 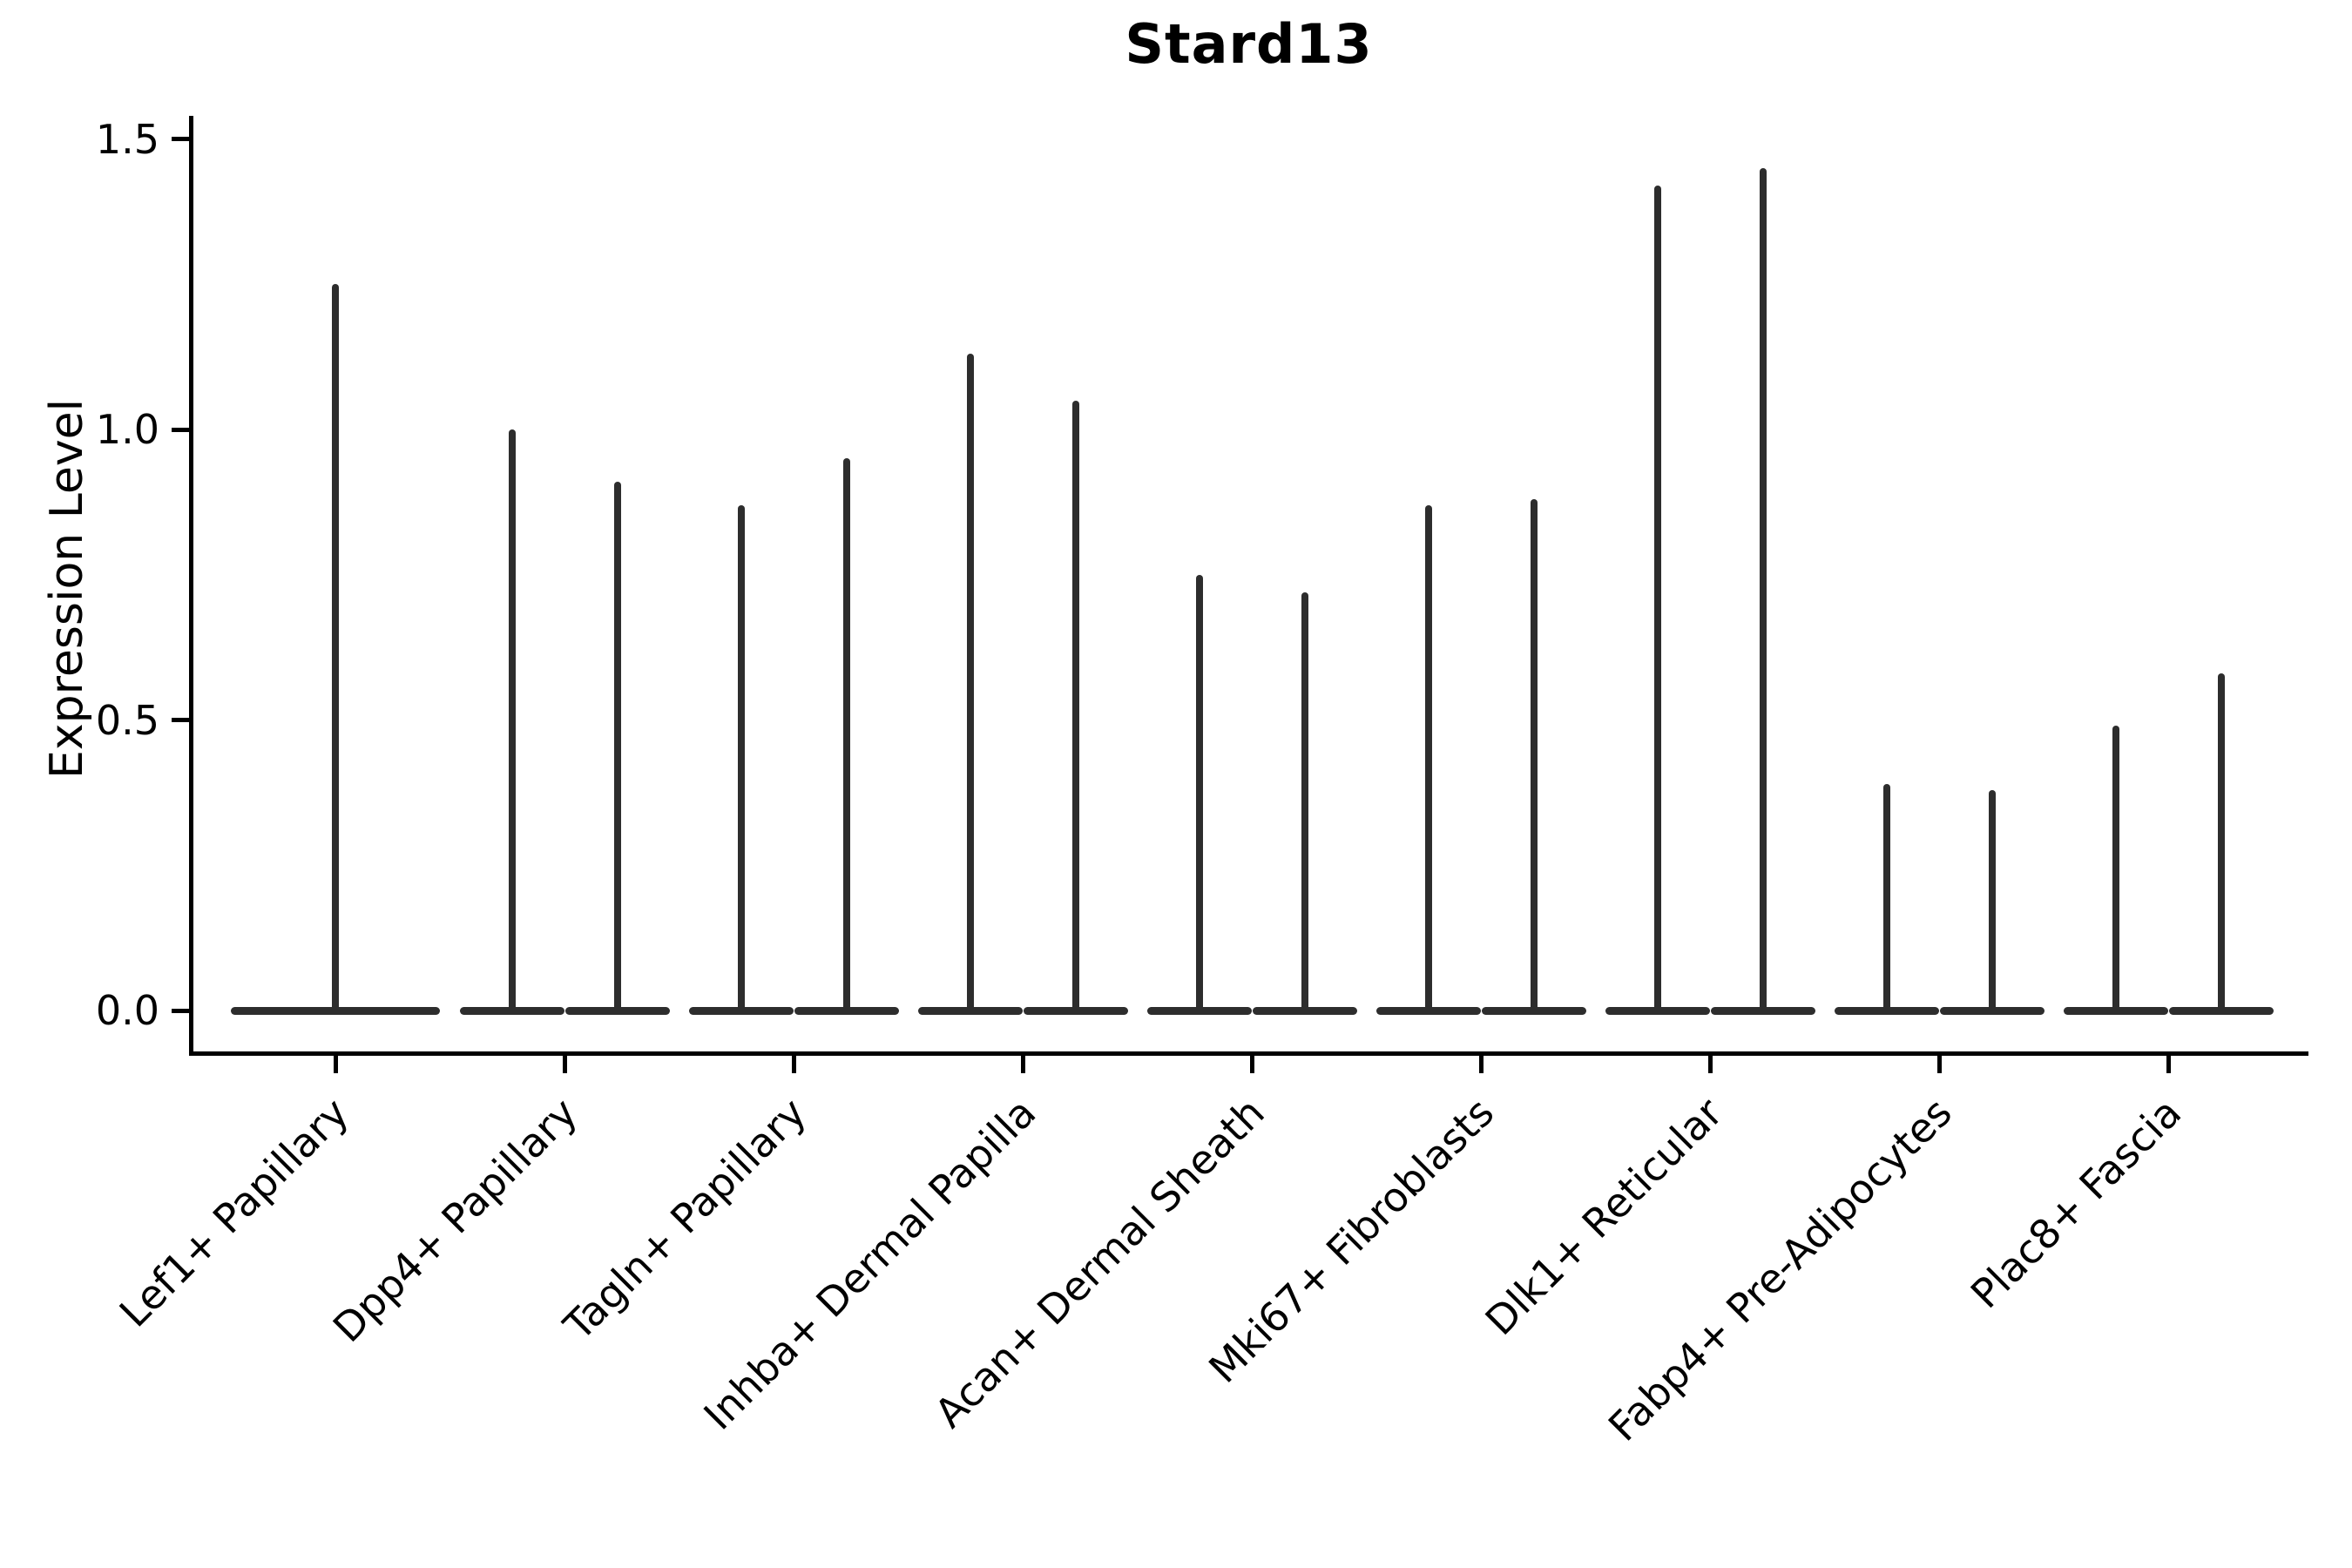 What do you see at coordinates (127, 139) in the screenshot?
I see `y-tick-label: 1.5` at bounding box center [127, 139].